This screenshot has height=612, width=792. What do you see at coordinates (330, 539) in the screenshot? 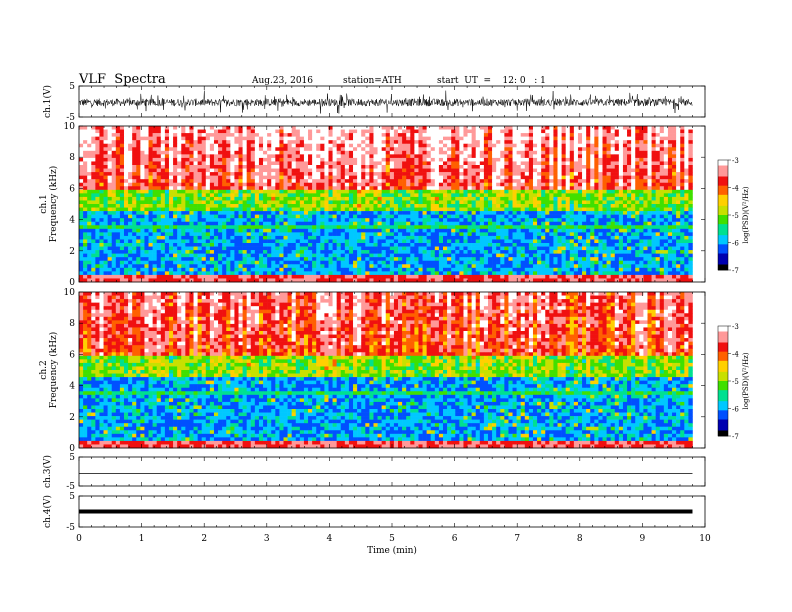
I see `x-tick-label: 4` at bounding box center [330, 539].